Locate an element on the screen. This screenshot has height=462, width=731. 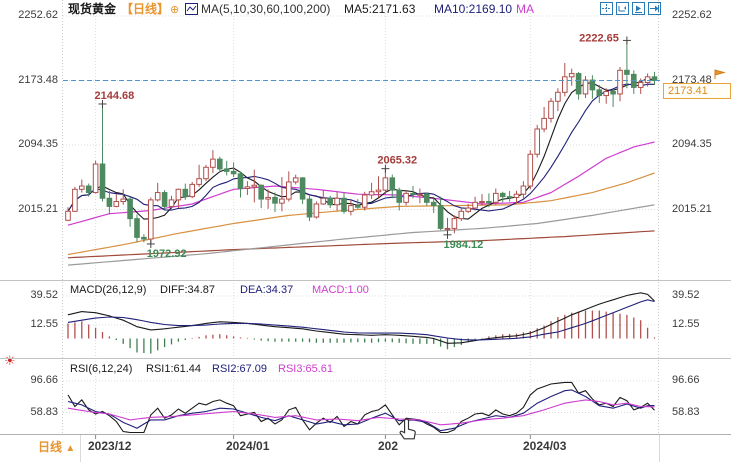
ma-extra-value: MA is located at coordinates (525, 9).